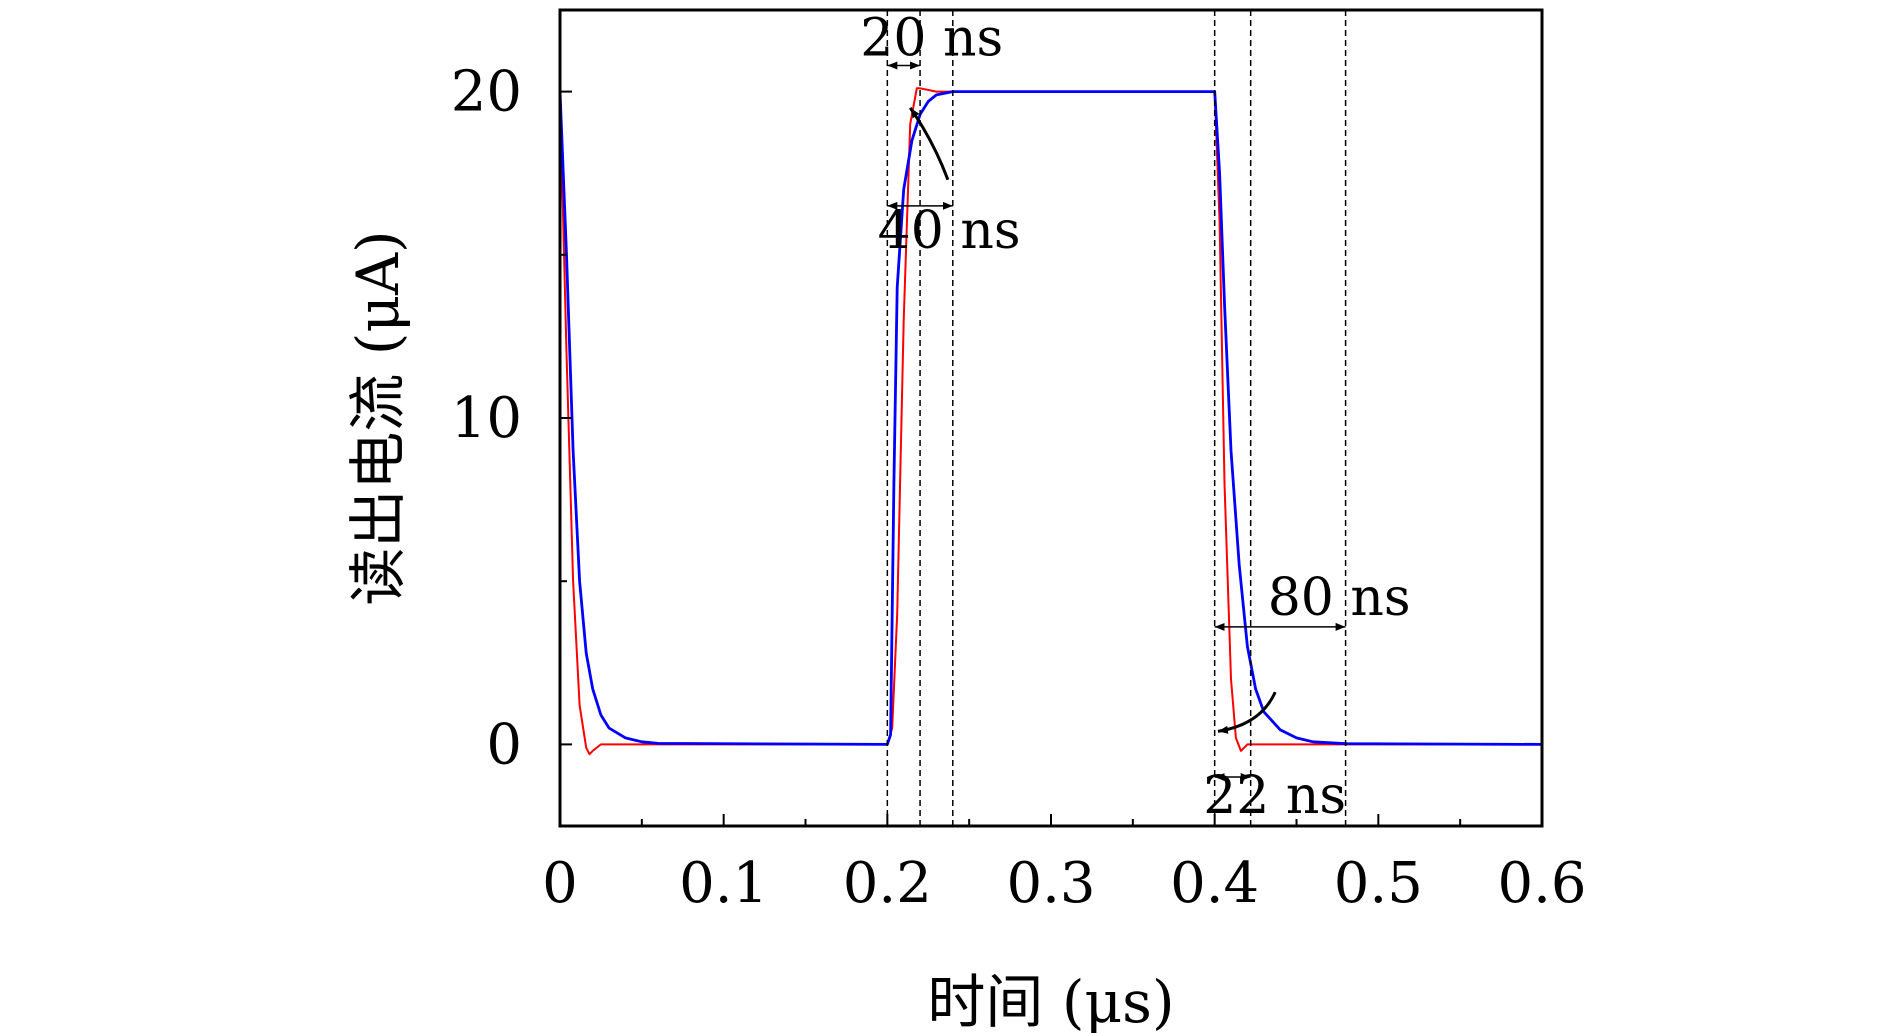 The image size is (1890, 1033). Describe the element at coordinates (504, 744) in the screenshot. I see `y-tick-label: 0` at that location.